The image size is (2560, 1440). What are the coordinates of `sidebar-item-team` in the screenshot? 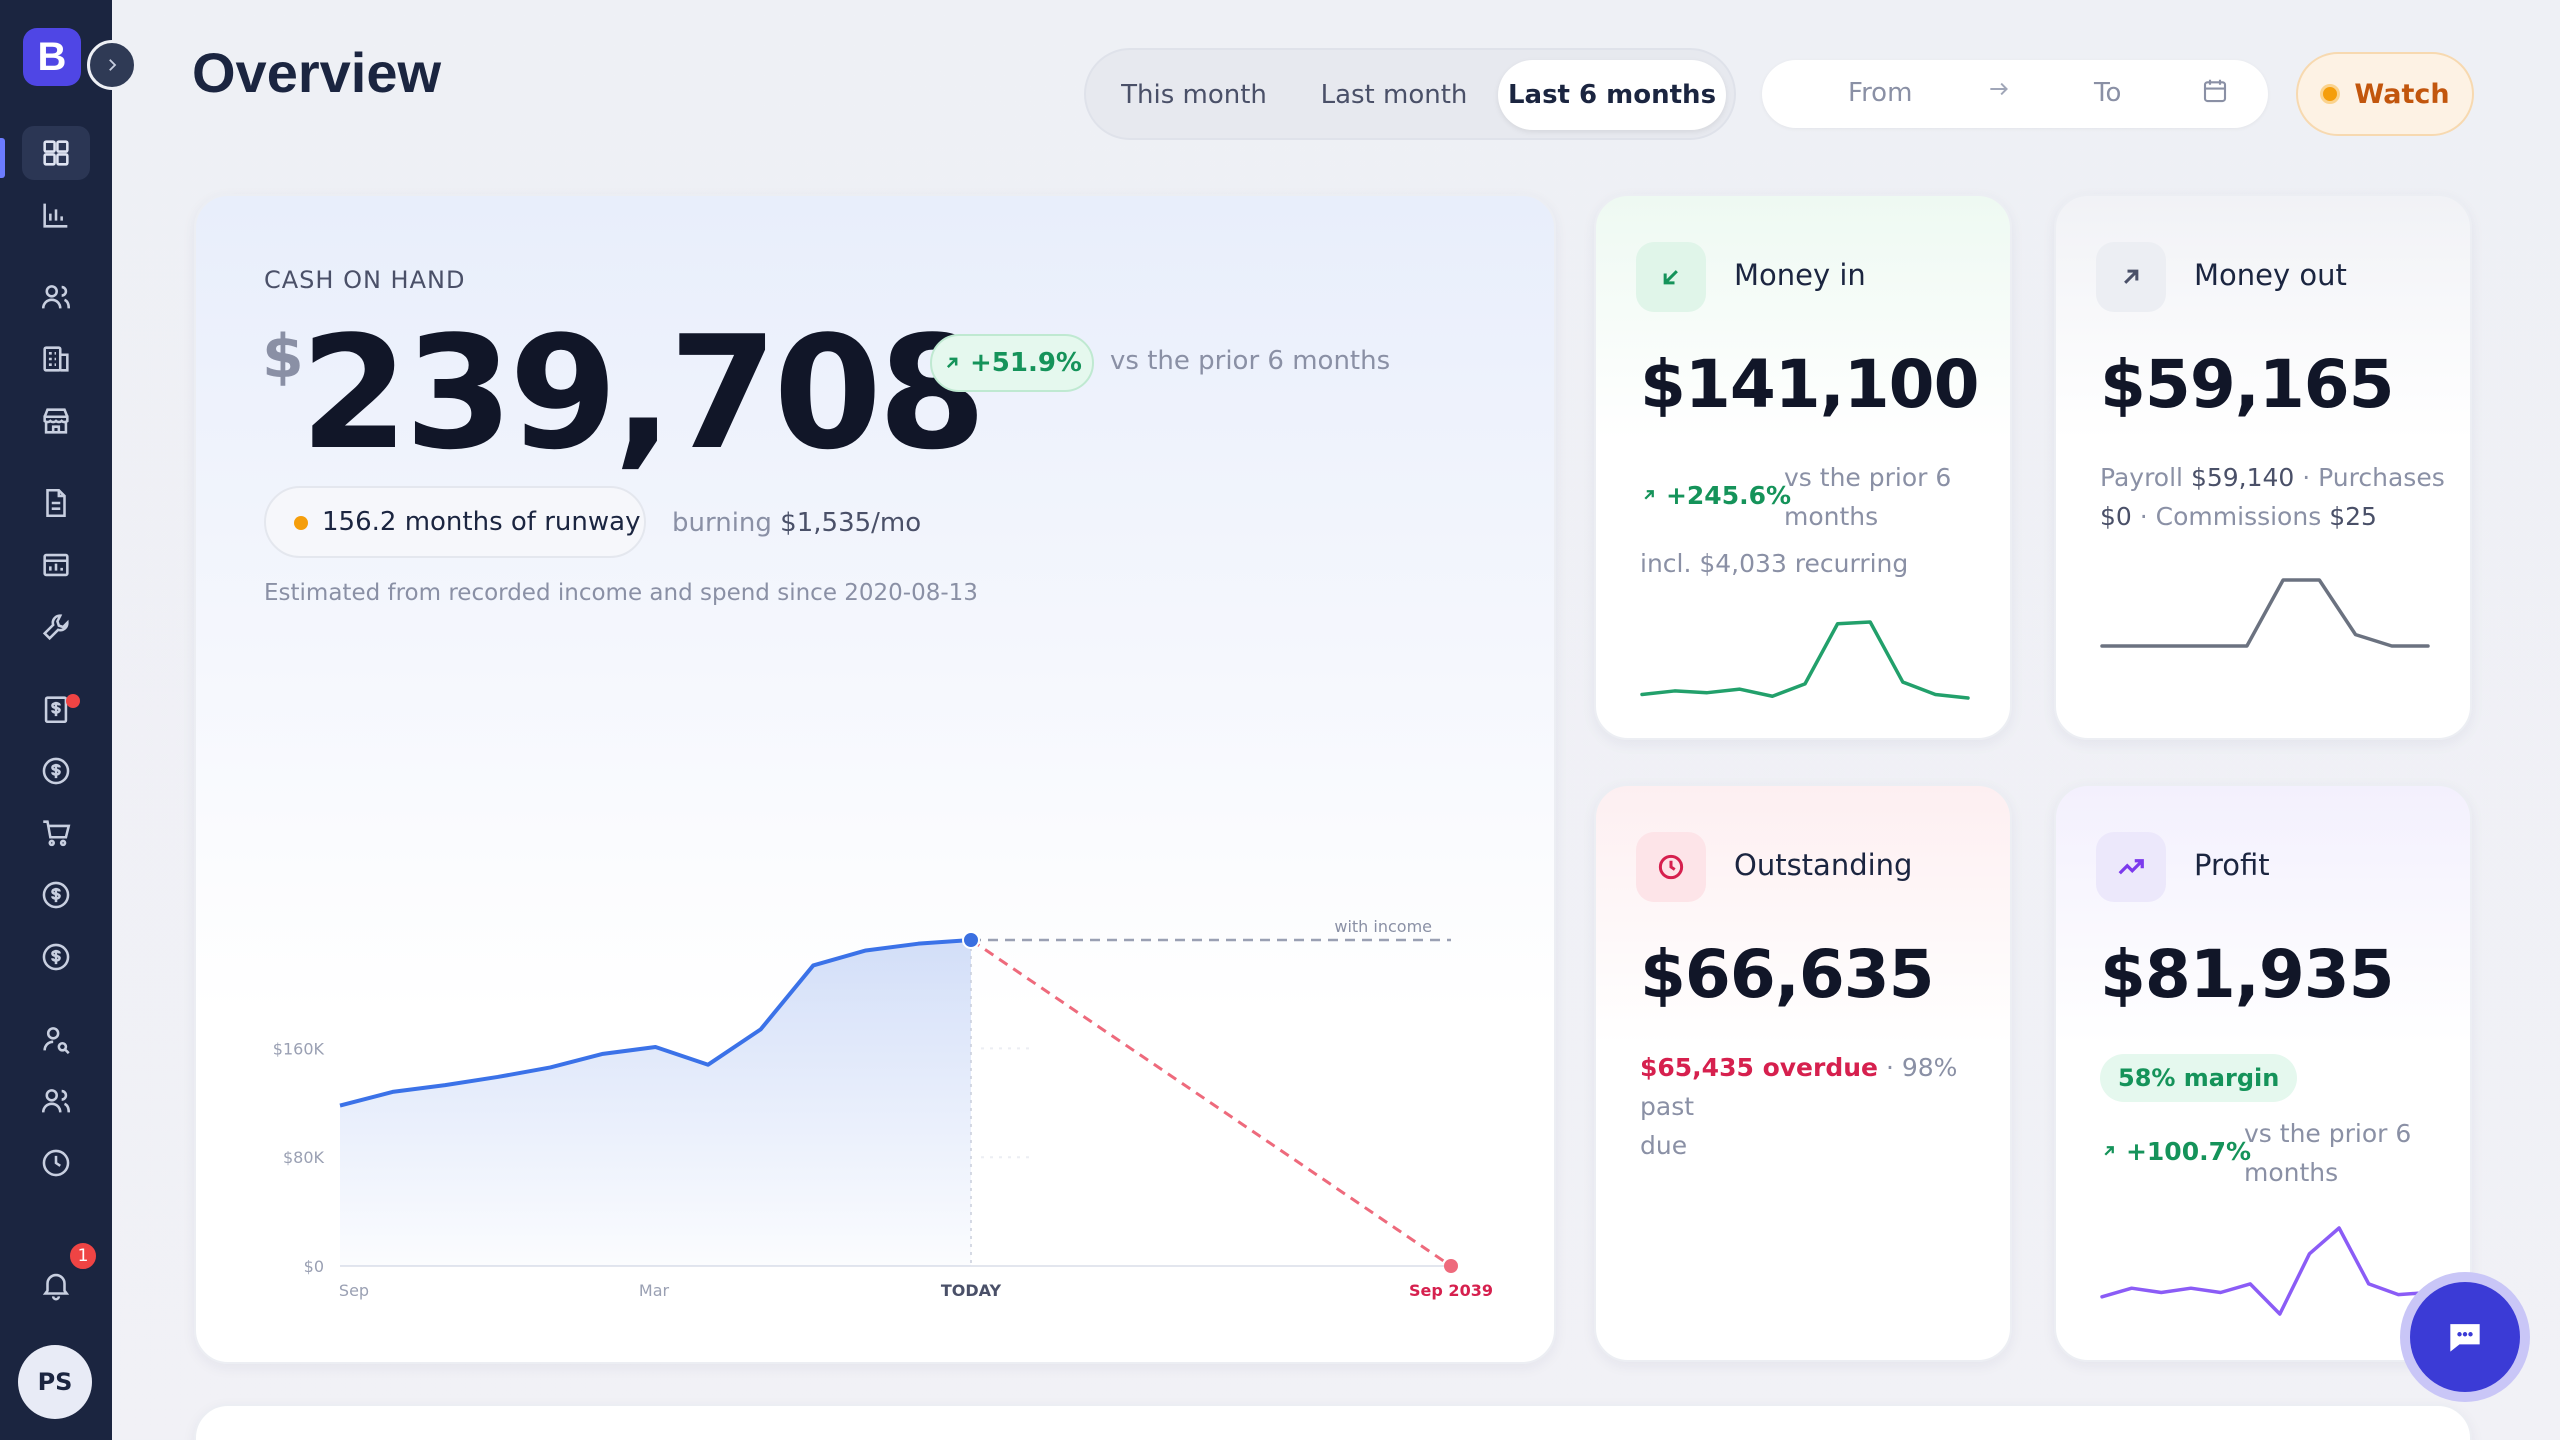 It's located at (56, 1101).